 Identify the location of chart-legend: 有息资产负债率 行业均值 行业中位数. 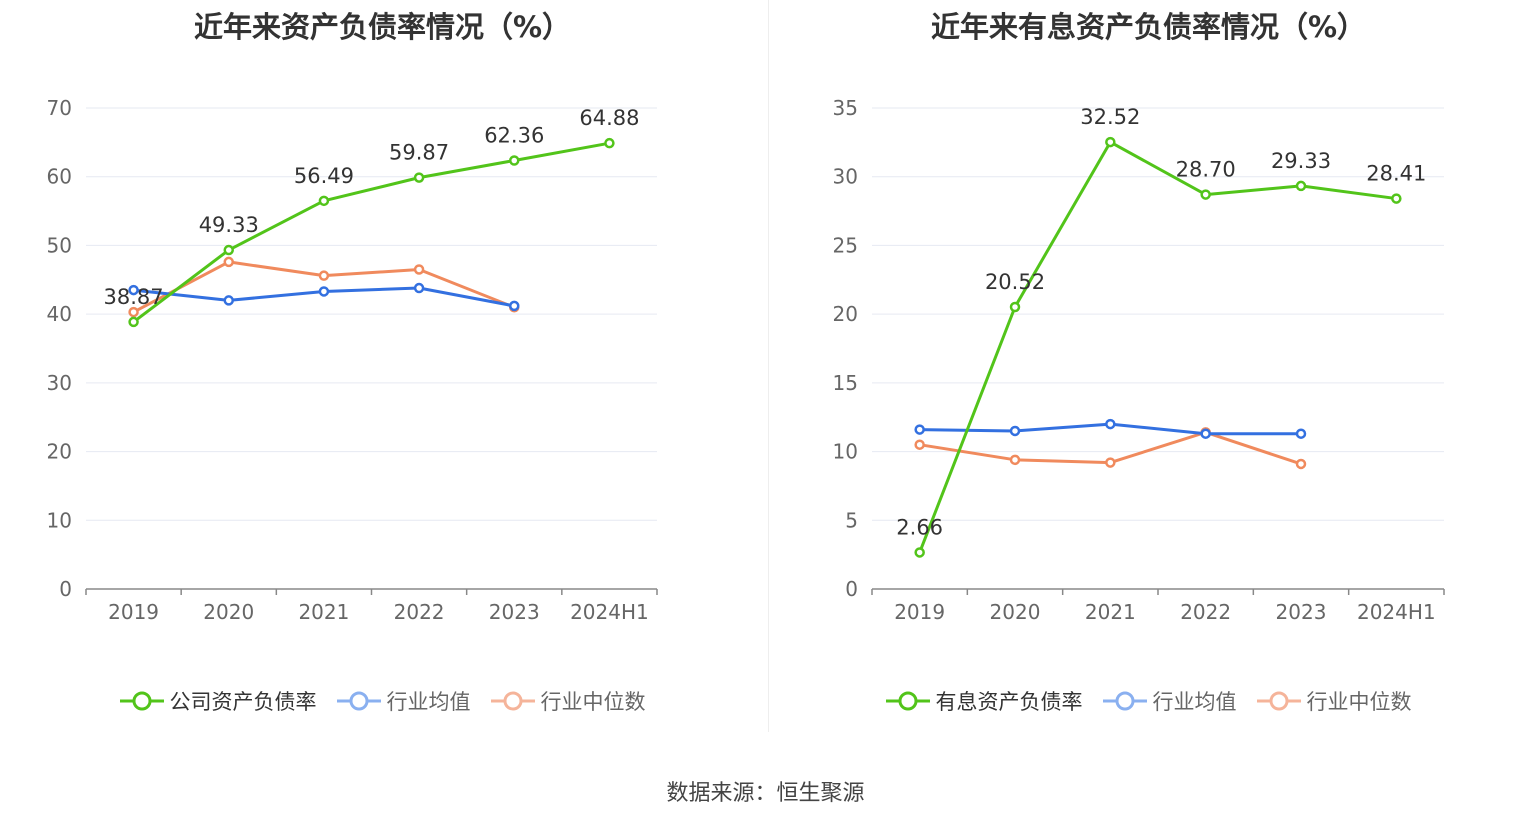
(1148, 701).